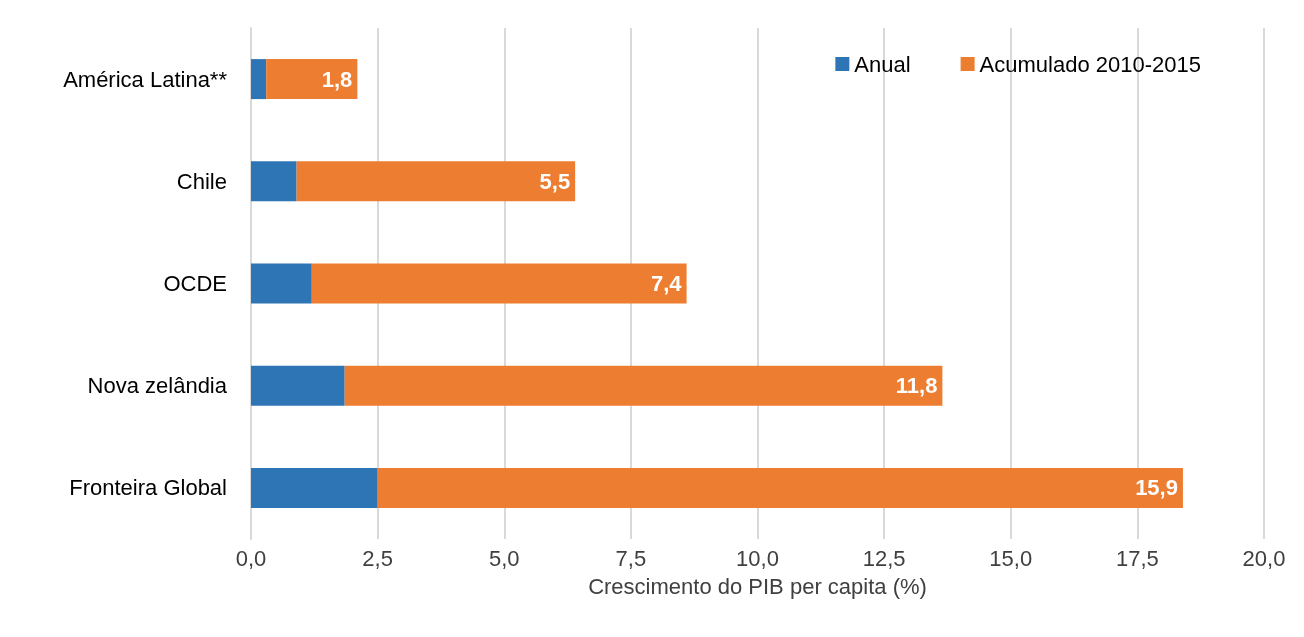  What do you see at coordinates (251, 558) in the screenshot?
I see `x-tick-label: 0,0` at bounding box center [251, 558].